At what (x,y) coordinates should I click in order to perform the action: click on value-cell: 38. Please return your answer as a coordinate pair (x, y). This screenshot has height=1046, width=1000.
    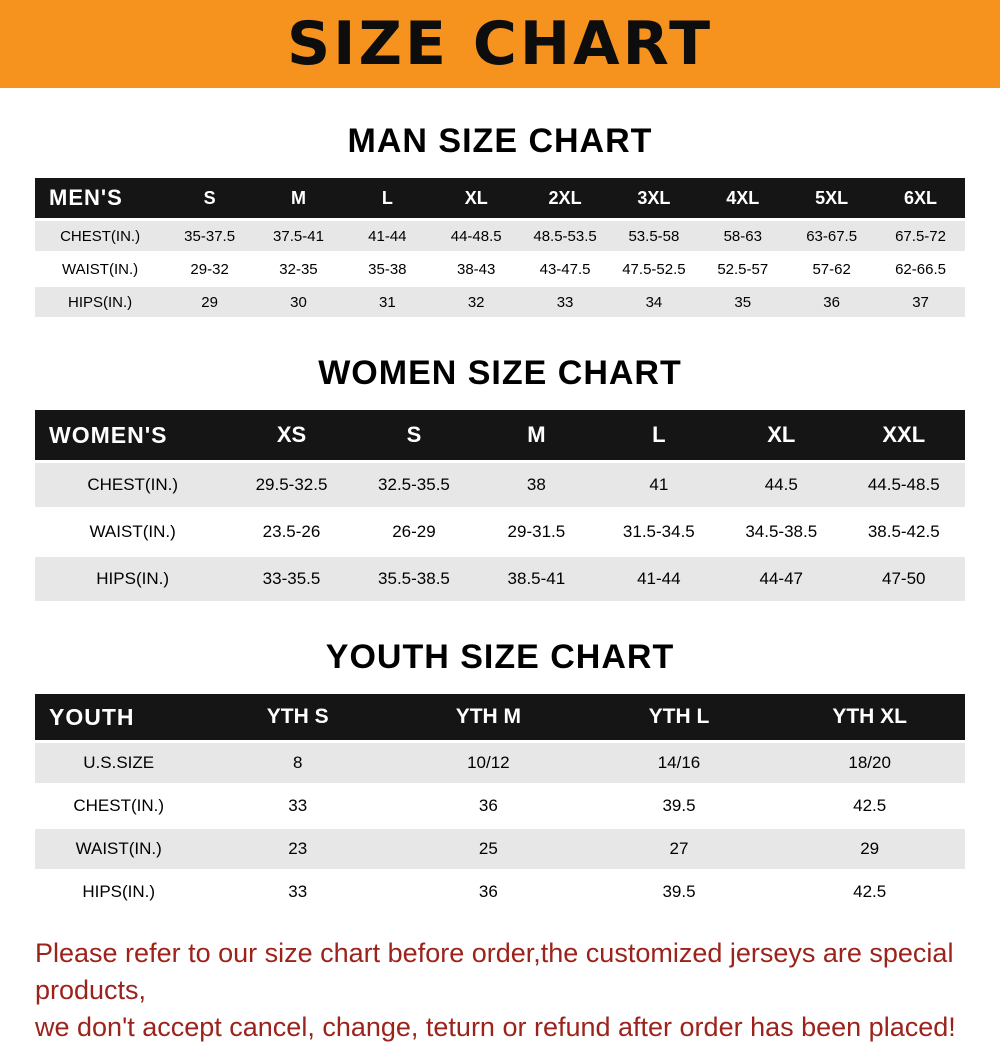
    Looking at the image, I should click on (536, 484).